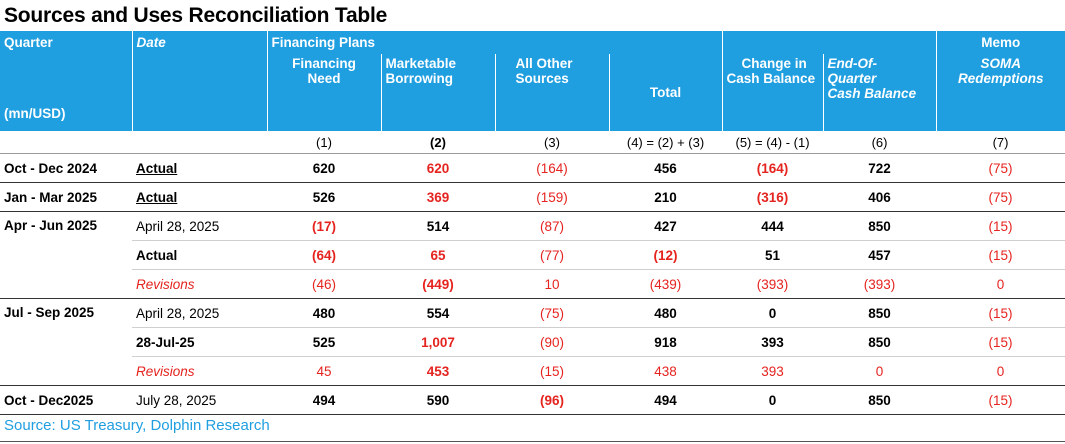 This screenshot has width=1065, height=444. What do you see at coordinates (324, 78) in the screenshot?
I see `col-financing-need-line2: Need` at bounding box center [324, 78].